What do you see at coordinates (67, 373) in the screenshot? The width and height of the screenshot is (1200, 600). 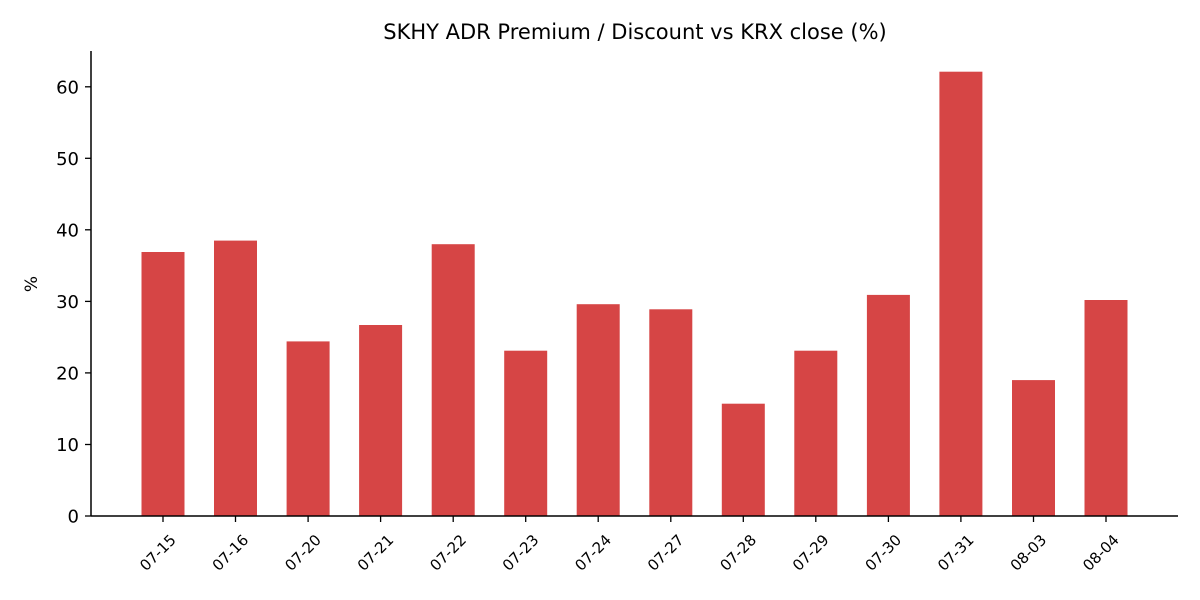 I see `y-tick-label: 20` at bounding box center [67, 373].